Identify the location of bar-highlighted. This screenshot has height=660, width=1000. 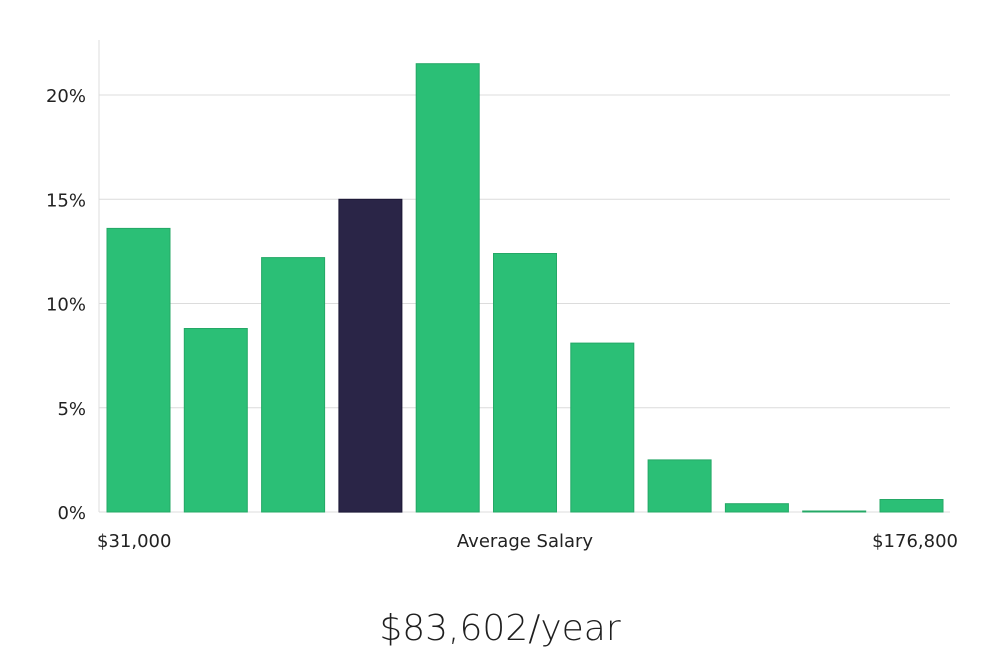
(370, 355).